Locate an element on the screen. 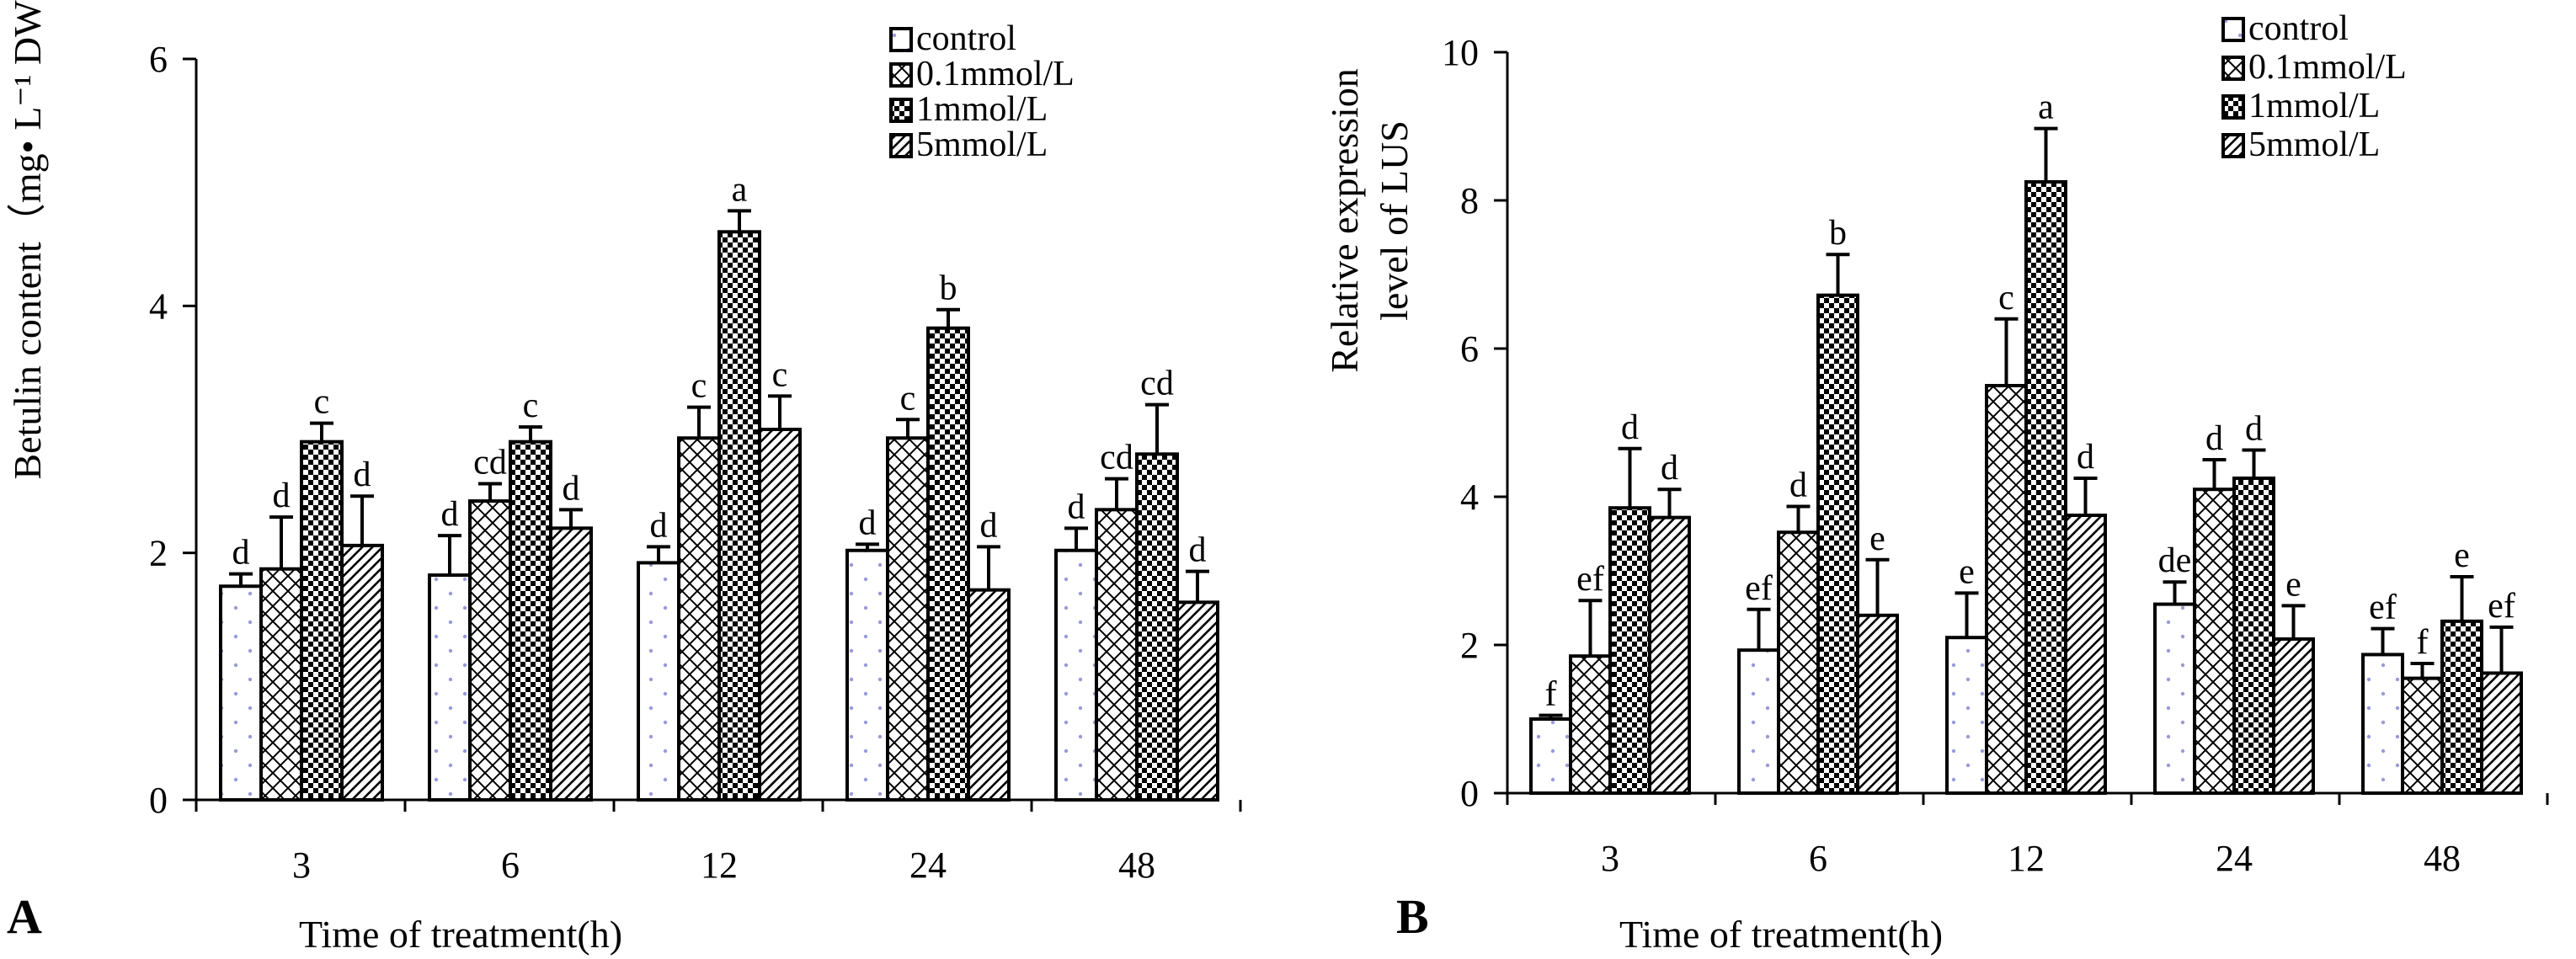  panel-b-significance-label: b is located at coordinates (1838, 233).